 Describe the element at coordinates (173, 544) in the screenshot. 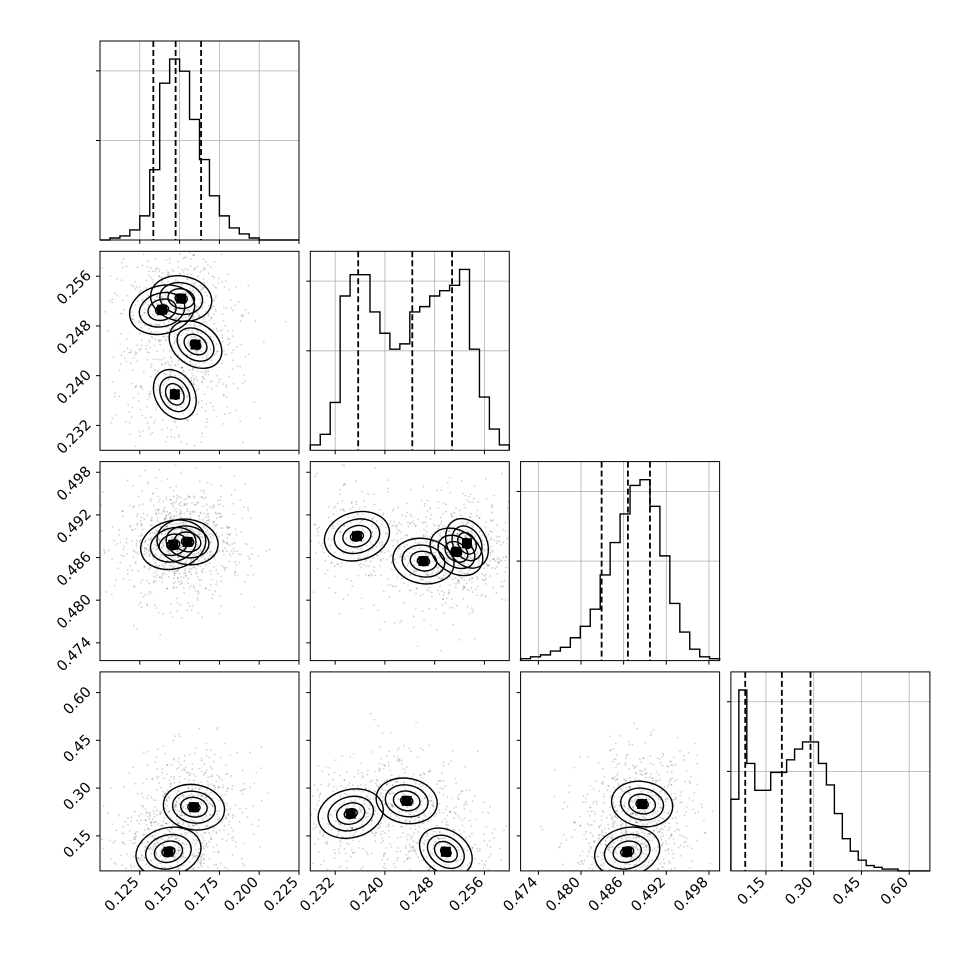

I see `density-contour` at that location.